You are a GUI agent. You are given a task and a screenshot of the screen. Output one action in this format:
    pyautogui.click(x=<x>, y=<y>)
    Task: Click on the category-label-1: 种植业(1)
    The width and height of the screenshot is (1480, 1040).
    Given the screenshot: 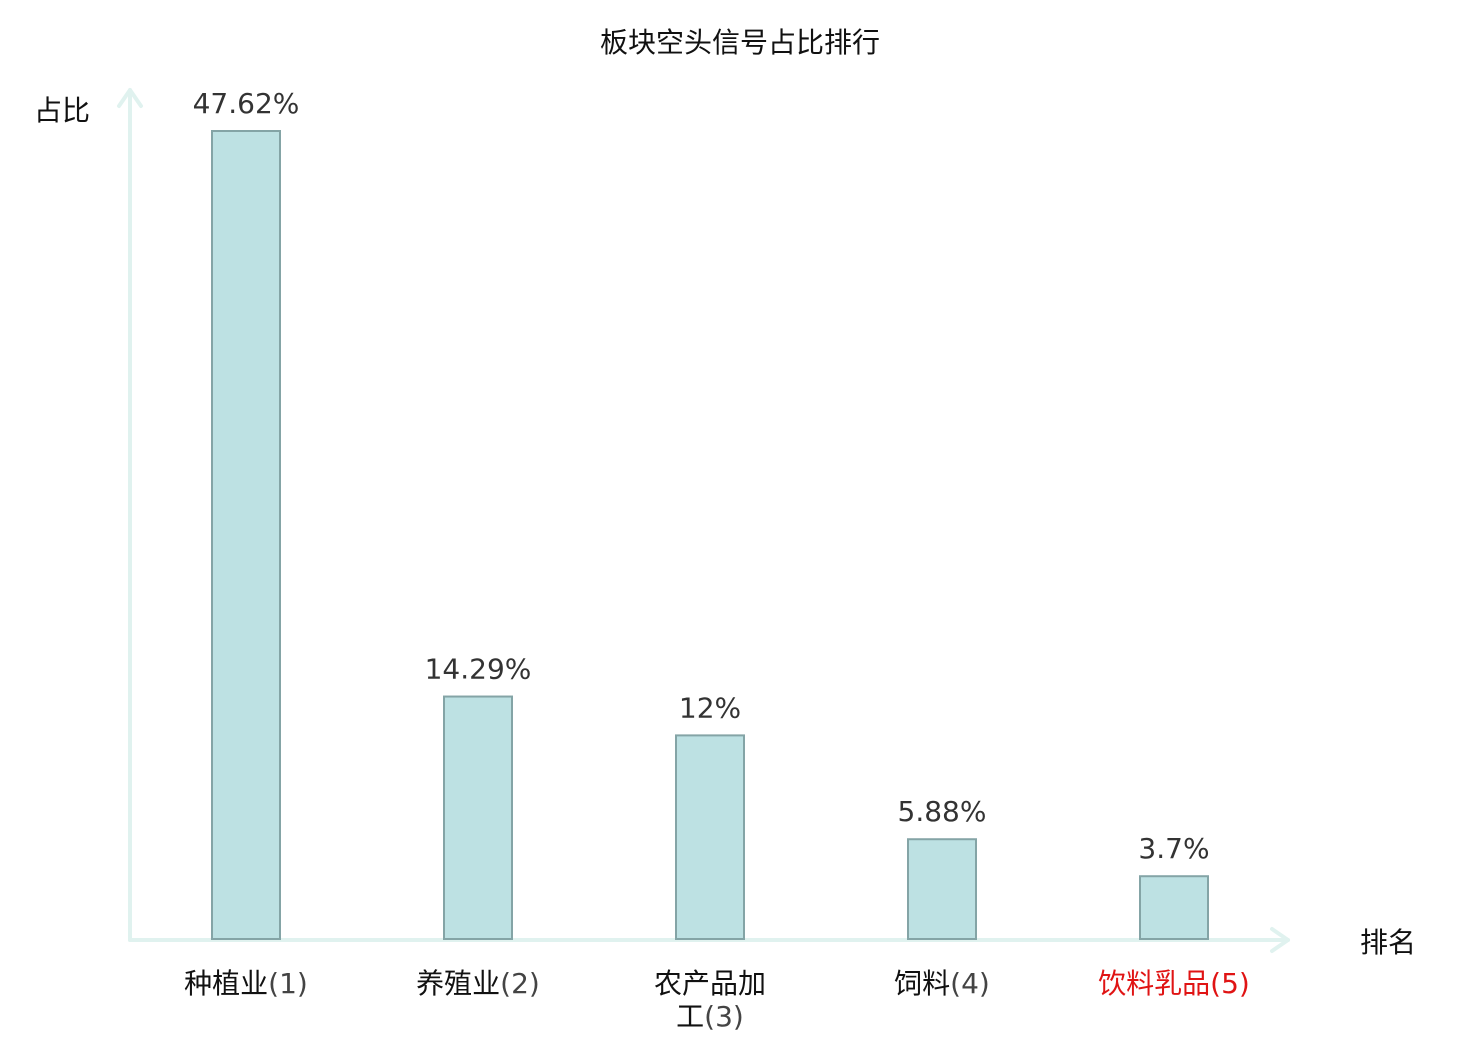 What is the action you would take?
    pyautogui.click(x=246, y=983)
    